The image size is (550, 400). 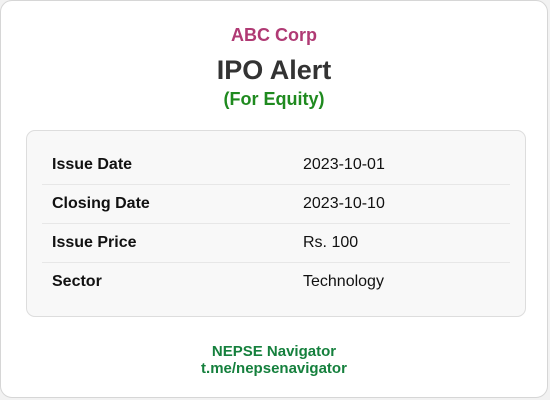 What do you see at coordinates (274, 70) in the screenshot?
I see `alert-title: IPO Alert` at bounding box center [274, 70].